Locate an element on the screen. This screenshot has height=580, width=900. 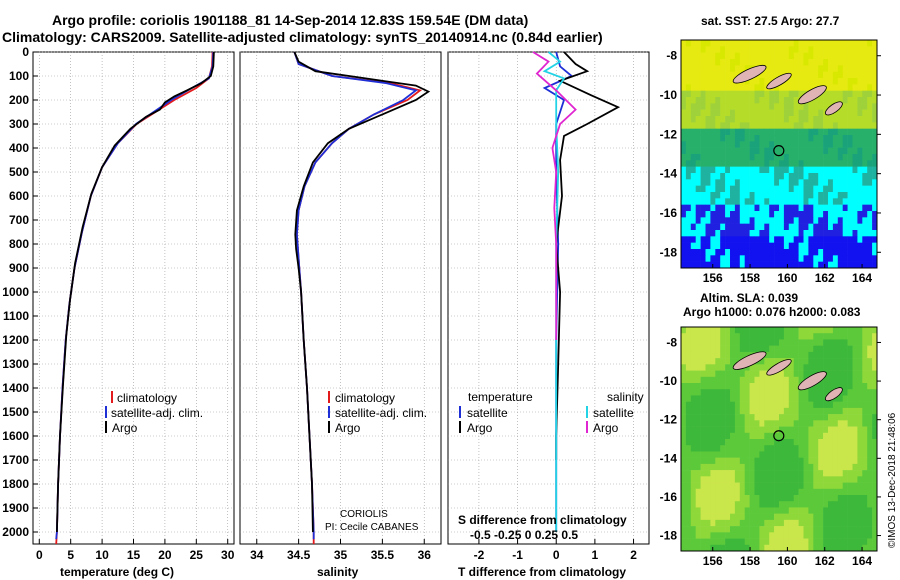
salinity-lines is located at coordinates (362, 297).